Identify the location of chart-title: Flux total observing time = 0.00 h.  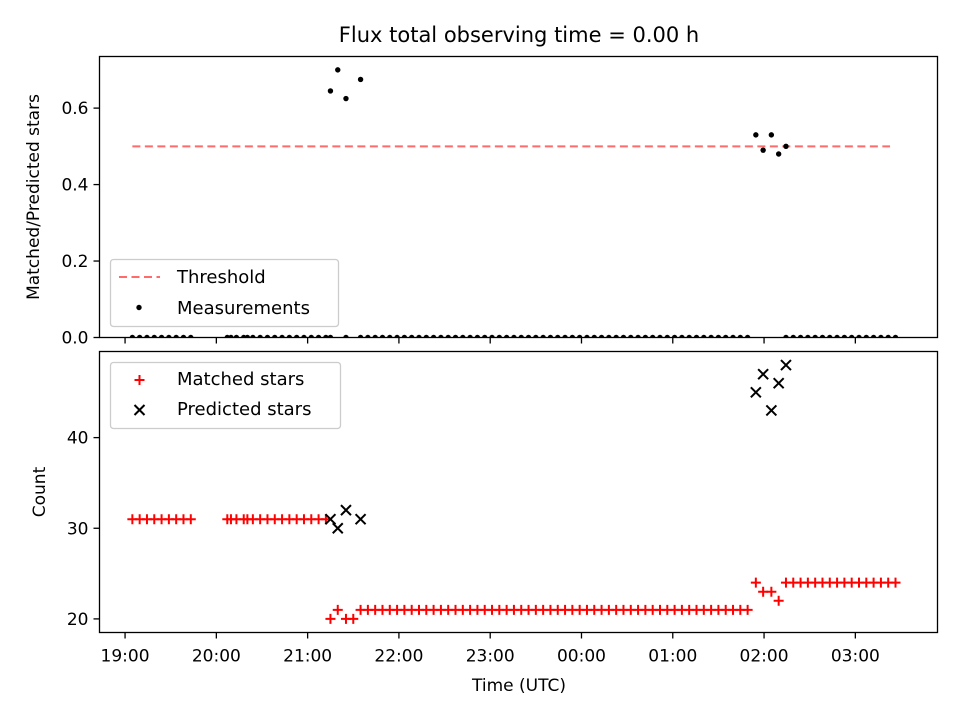
(519, 35).